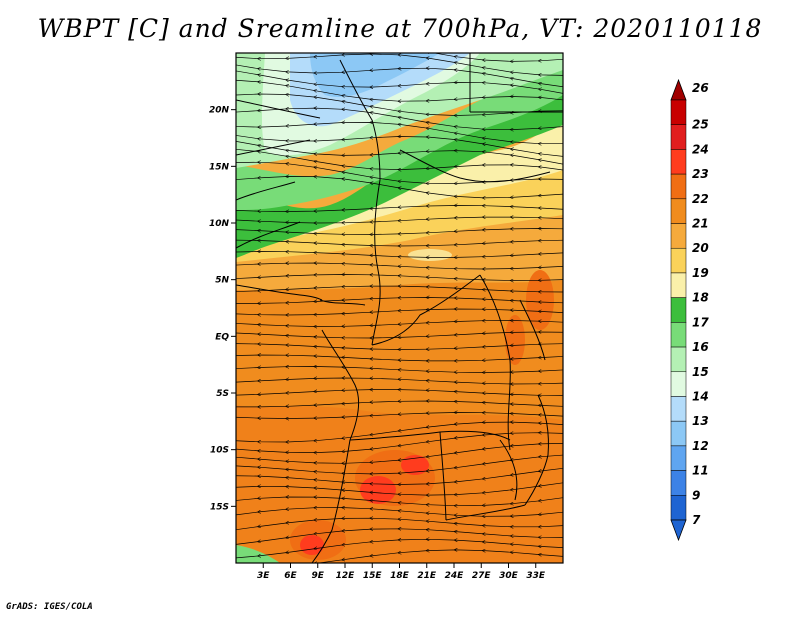 This screenshot has height=618, width=800. Describe the element at coordinates (509, 576) in the screenshot. I see `lon-tick-label: 30E` at that location.